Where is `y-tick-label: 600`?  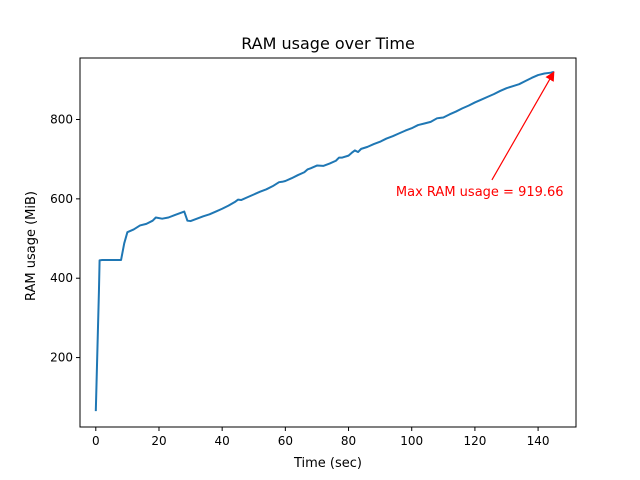 y-tick-label: 600 is located at coordinates (61, 199).